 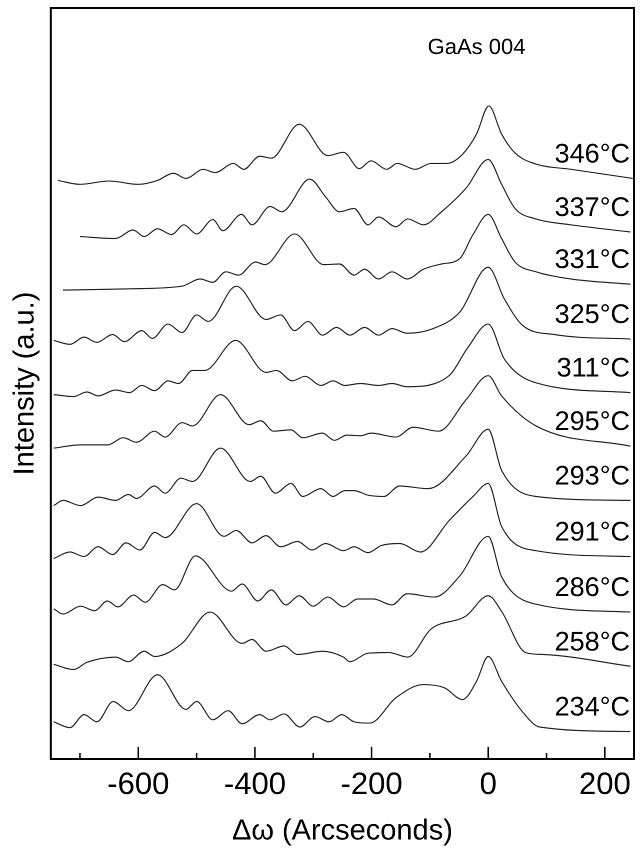 I want to click on series-label: 258°C, so click(x=592, y=641).